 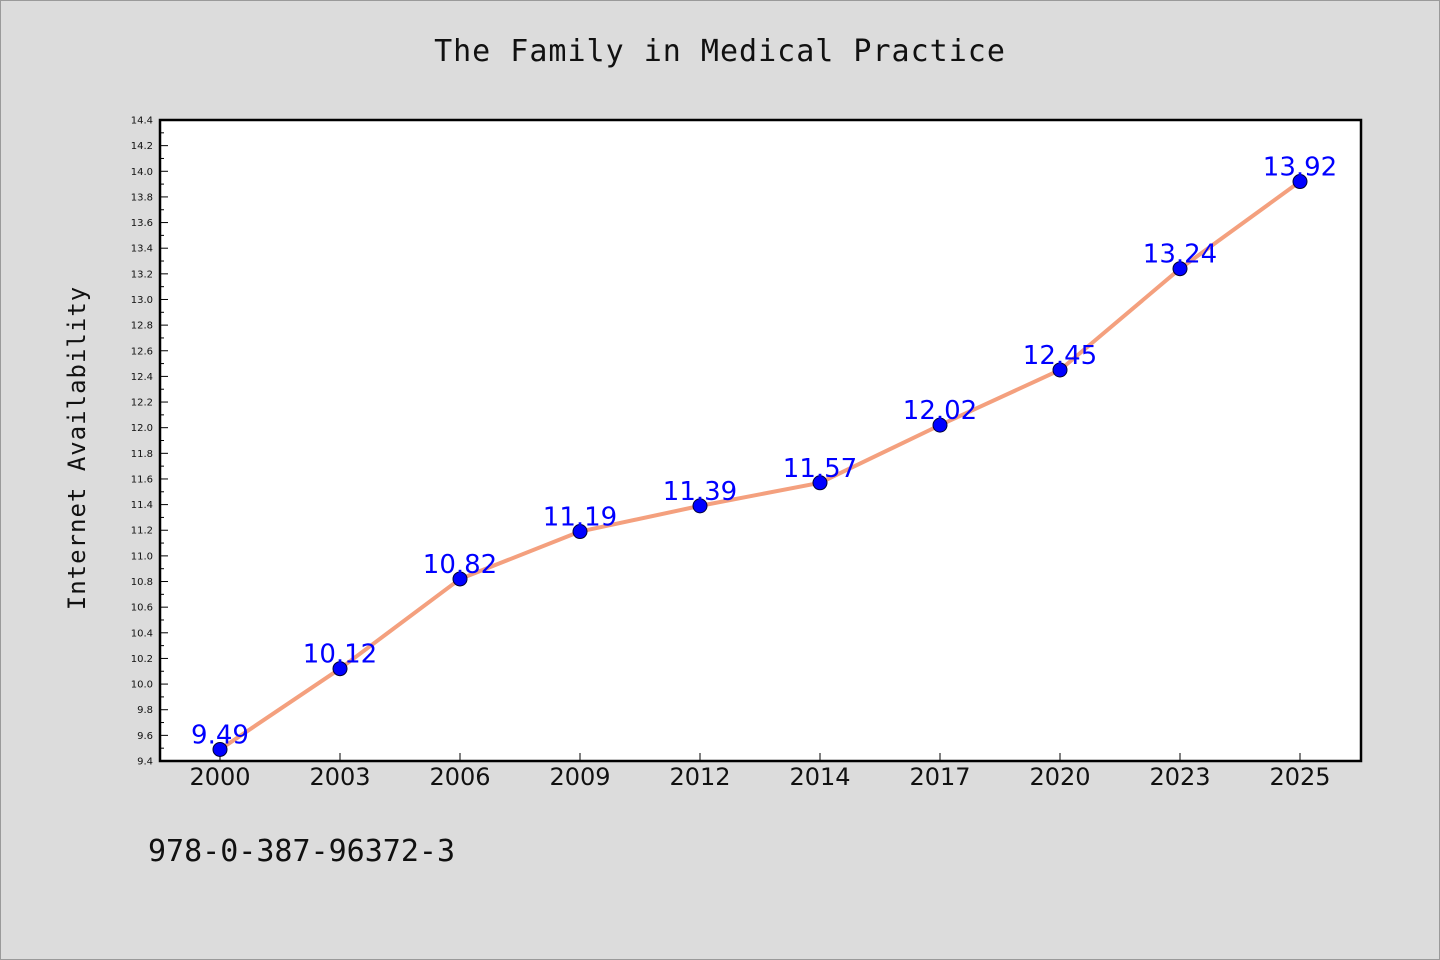 What do you see at coordinates (145, 710) in the screenshot?
I see `y-tick-label: 9.8` at bounding box center [145, 710].